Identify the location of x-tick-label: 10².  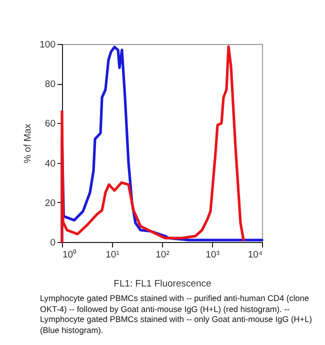
(163, 255).